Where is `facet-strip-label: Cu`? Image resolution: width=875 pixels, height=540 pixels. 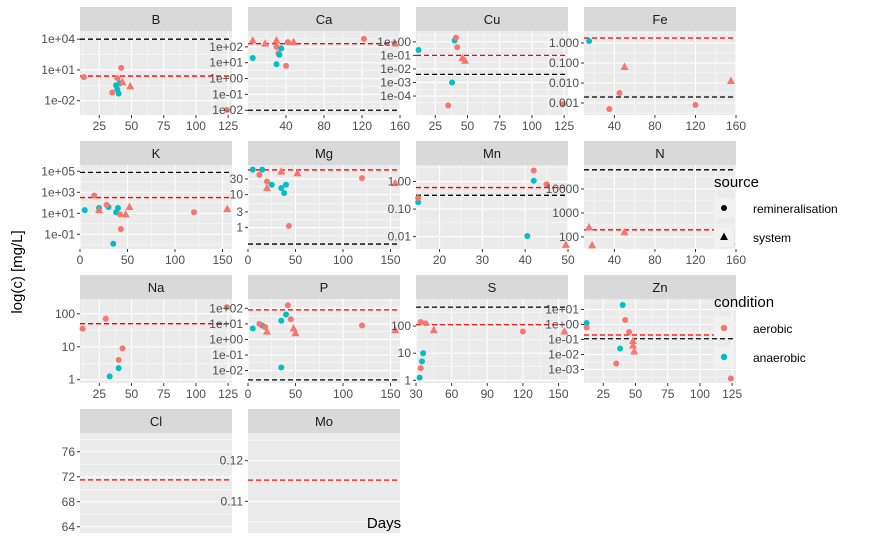
facet-strip-label: Cu is located at coordinates (492, 19).